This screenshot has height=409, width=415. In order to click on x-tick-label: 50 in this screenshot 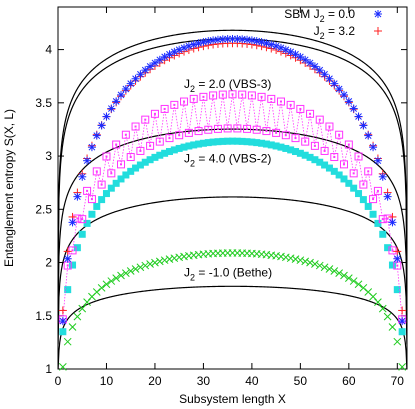, I will do `click(301, 381)`.